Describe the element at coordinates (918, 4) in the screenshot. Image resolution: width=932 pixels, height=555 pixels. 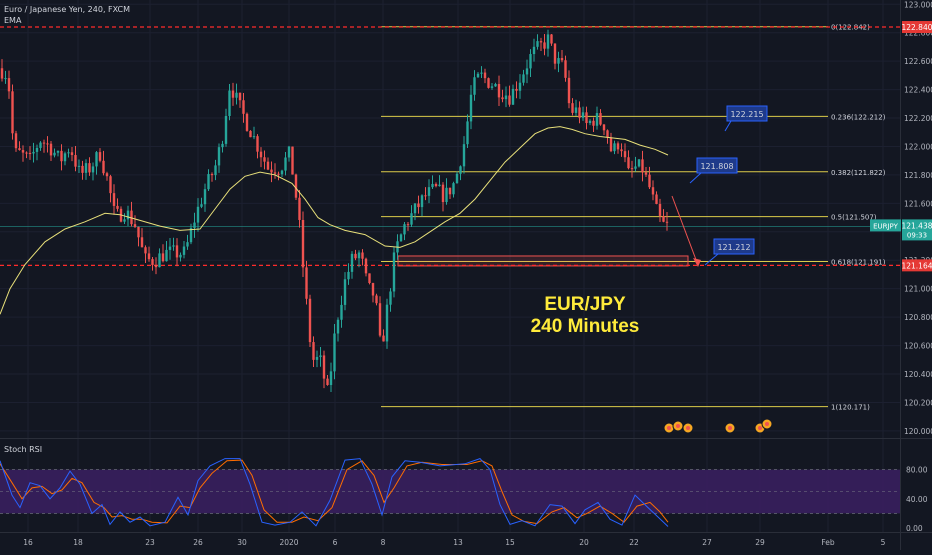
I see `y-tick-label: 123.000` at that location.